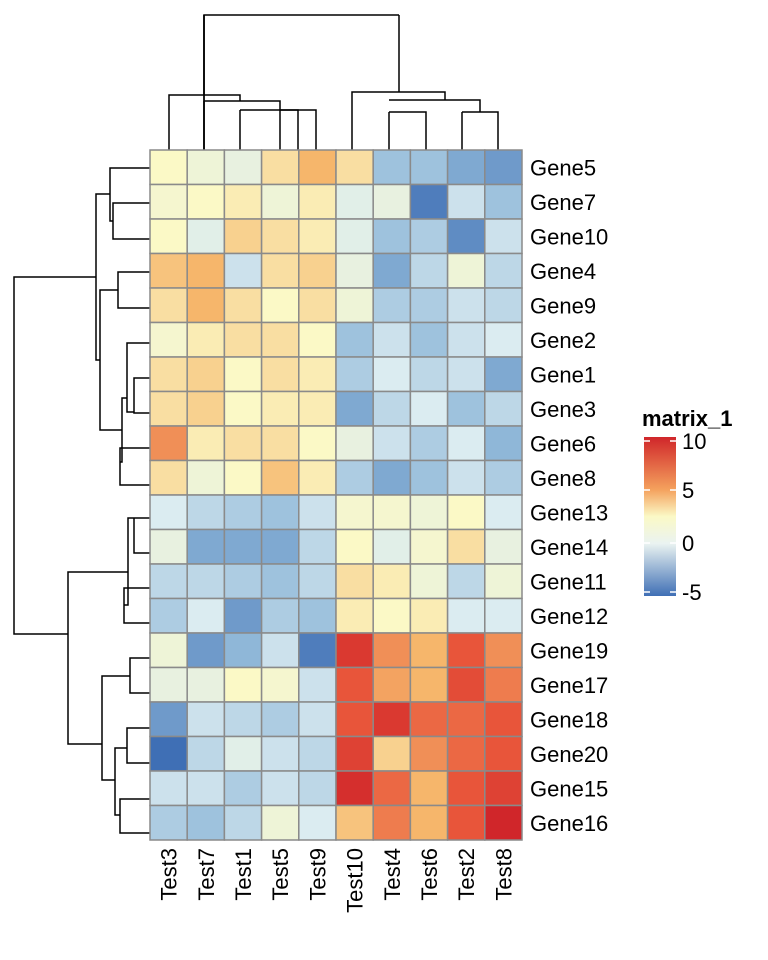 This screenshot has width=768, height=960. What do you see at coordinates (503, 512) in the screenshot?
I see `heatmap-cell-Gene13-Test8` at bounding box center [503, 512].